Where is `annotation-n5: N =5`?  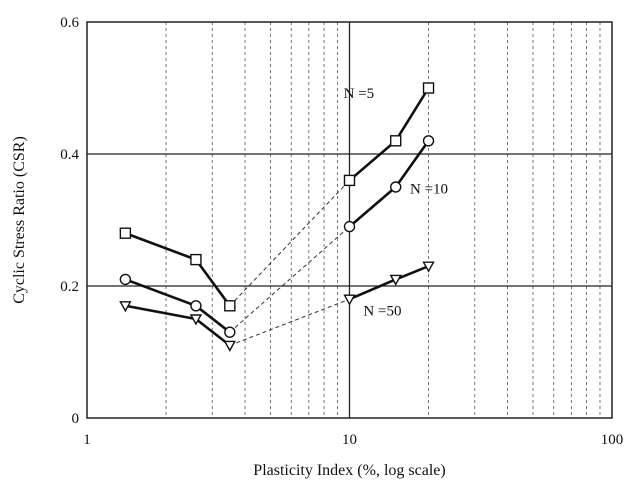
annotation-n5: N =5 is located at coordinates (359, 94).